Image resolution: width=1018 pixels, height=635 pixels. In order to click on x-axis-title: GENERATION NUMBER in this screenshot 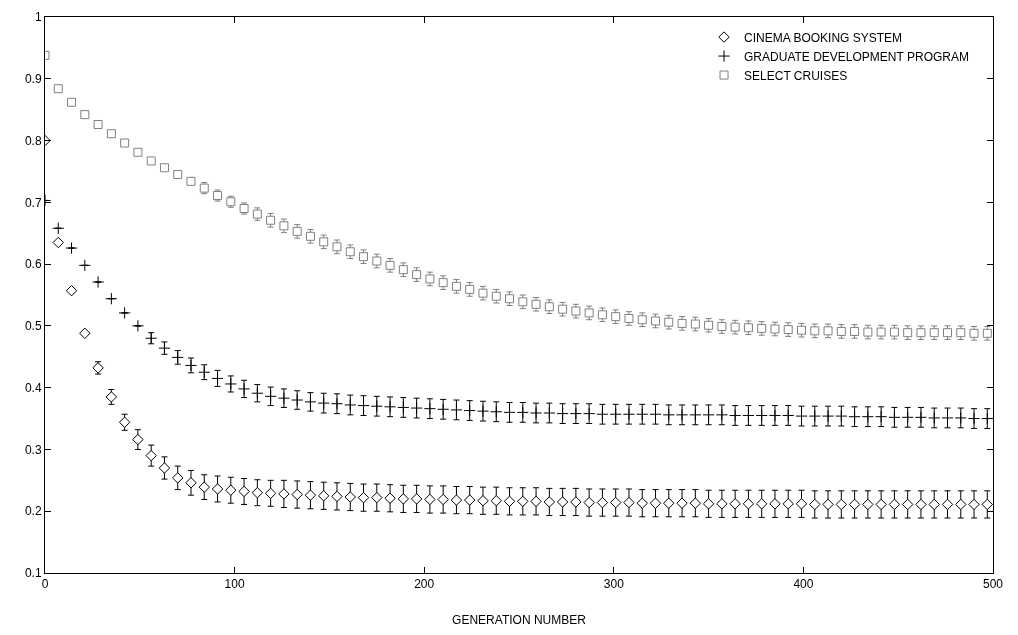, I will do `click(519, 620)`.